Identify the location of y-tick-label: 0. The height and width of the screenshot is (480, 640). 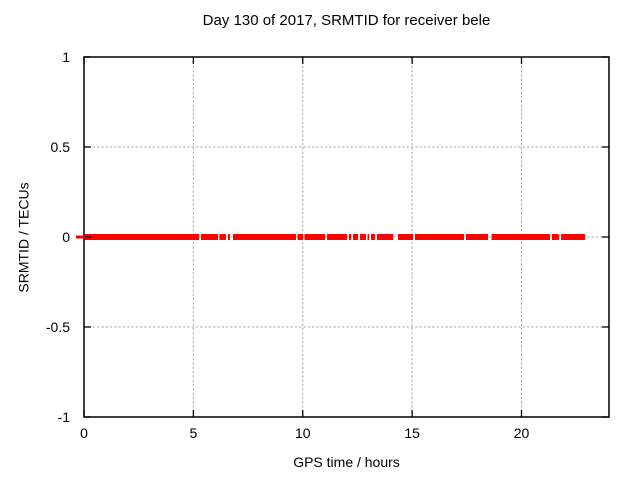
(66, 237).